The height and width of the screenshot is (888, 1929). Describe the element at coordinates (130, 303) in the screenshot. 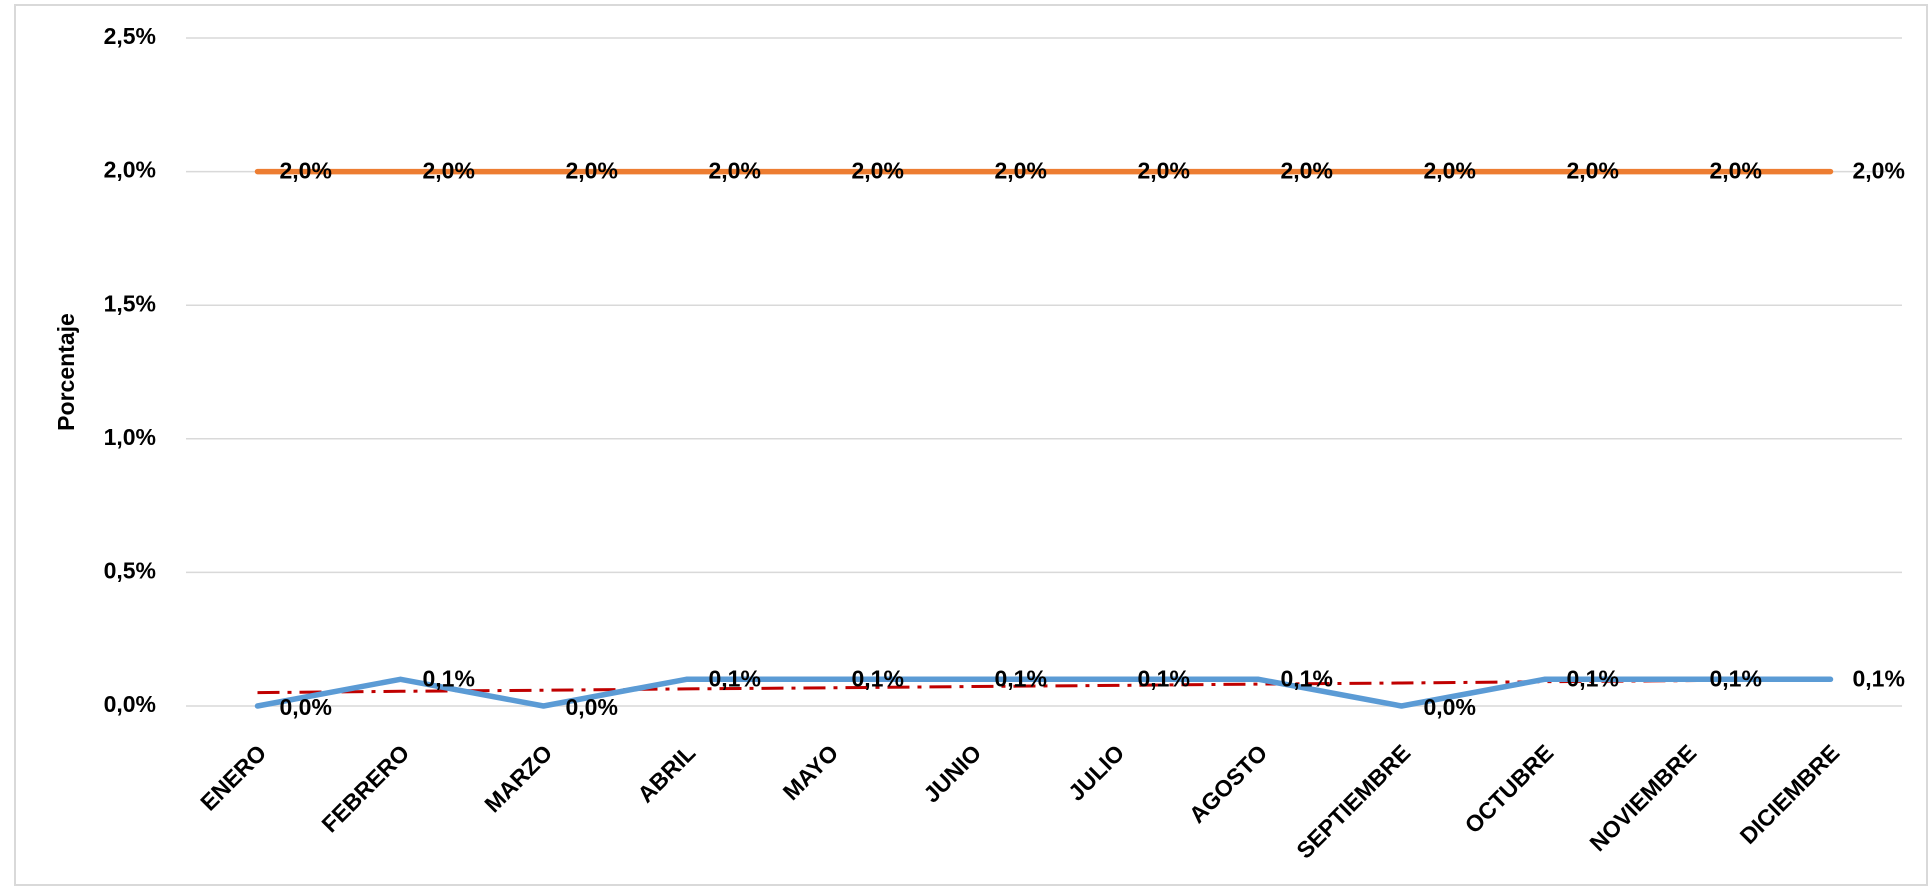

I see `y-tick-label: 1,5%` at that location.